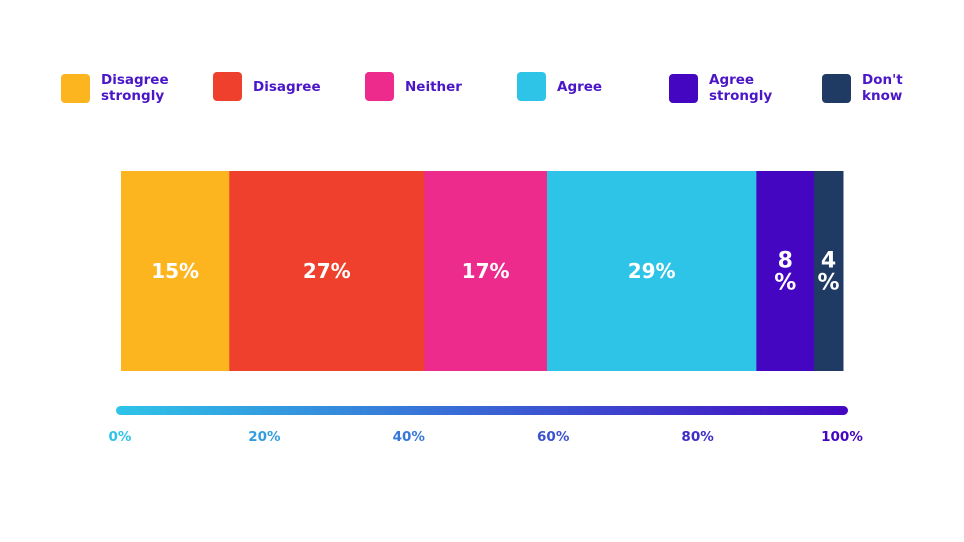 The image size is (964, 542). What do you see at coordinates (741, 88) in the screenshot?
I see `legend-label: Agree strongly` at bounding box center [741, 88].